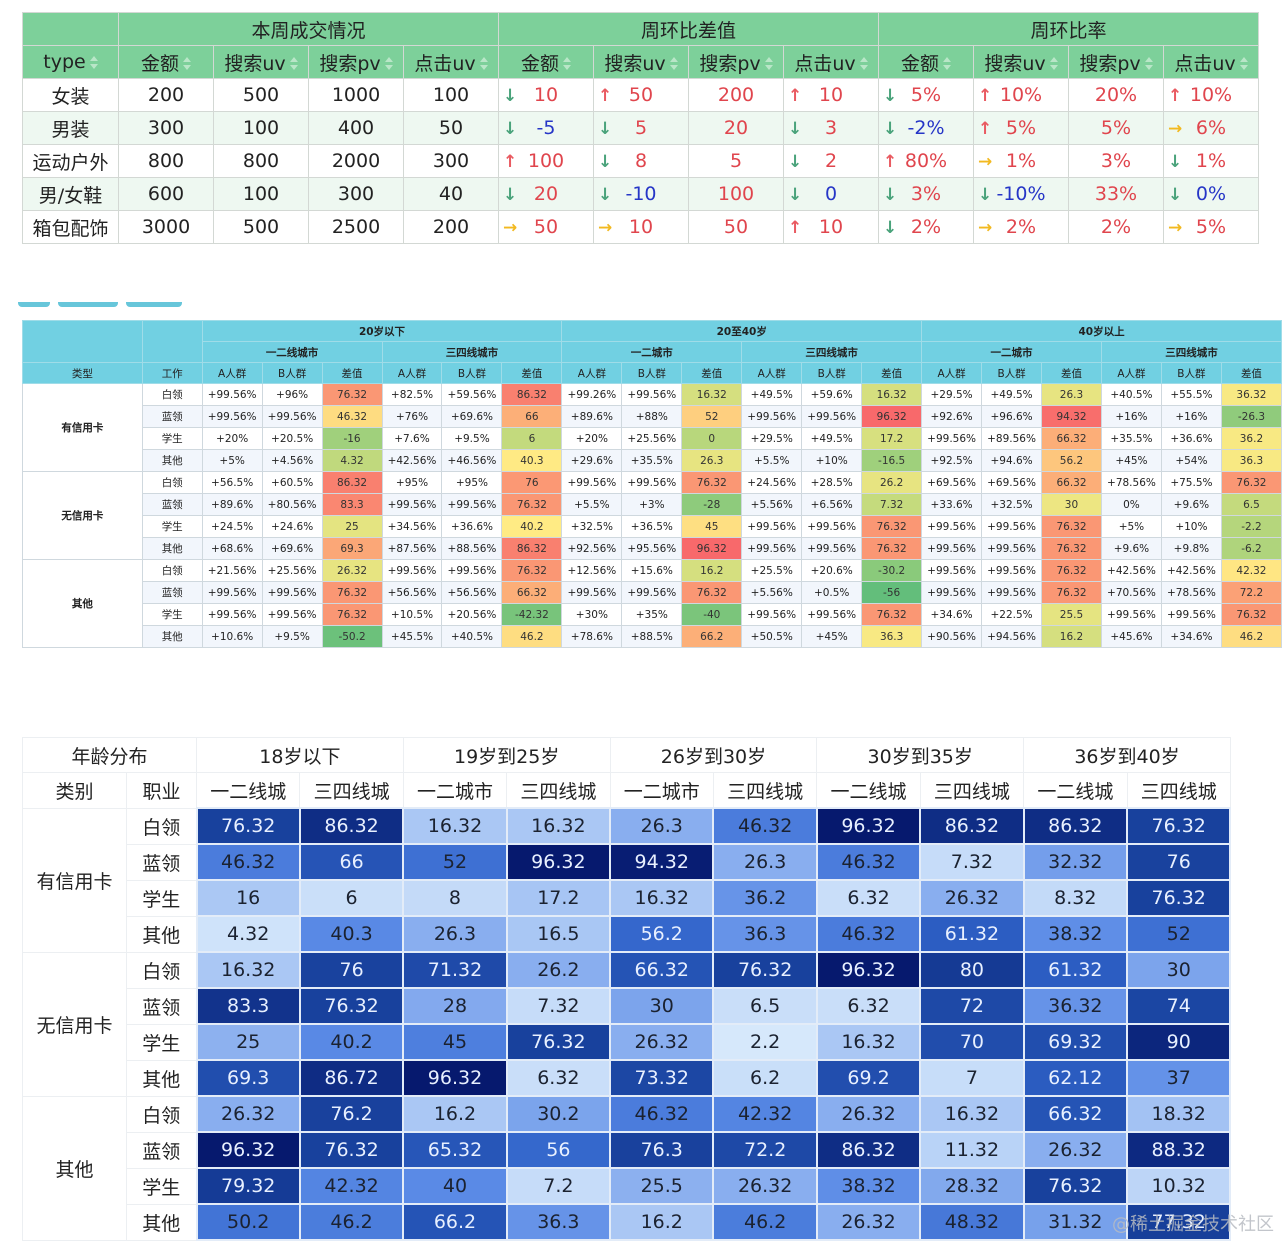 The height and width of the screenshot is (1242, 1282). What do you see at coordinates (652, 504) in the screenshot?
I see `percent-cell: +3%` at bounding box center [652, 504].